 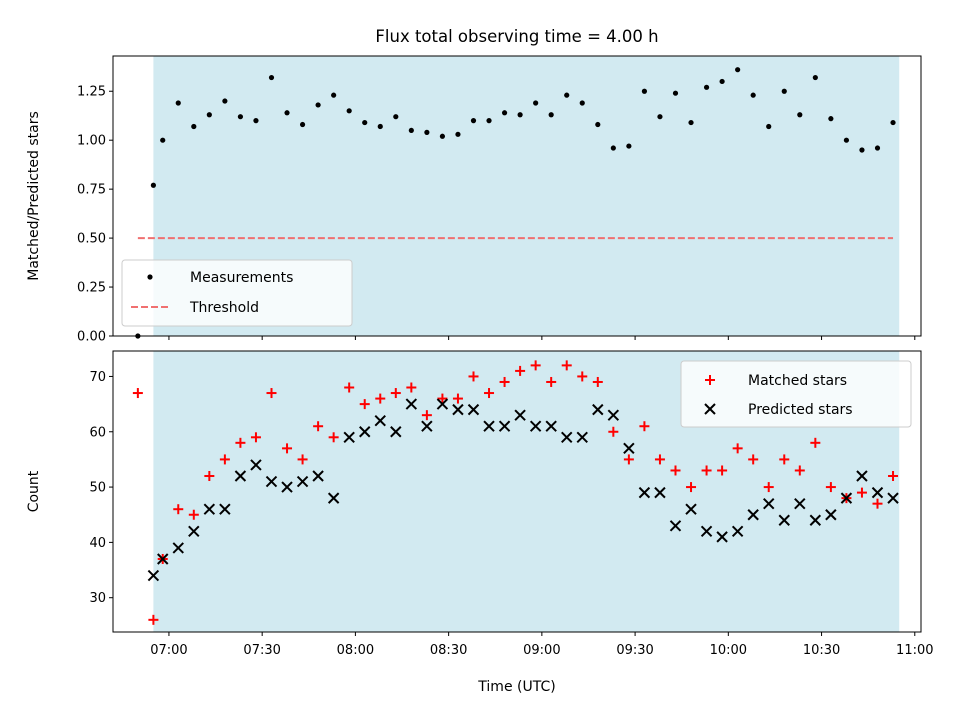 I want to click on legend-label-measurements: Measurements, so click(x=241, y=278).